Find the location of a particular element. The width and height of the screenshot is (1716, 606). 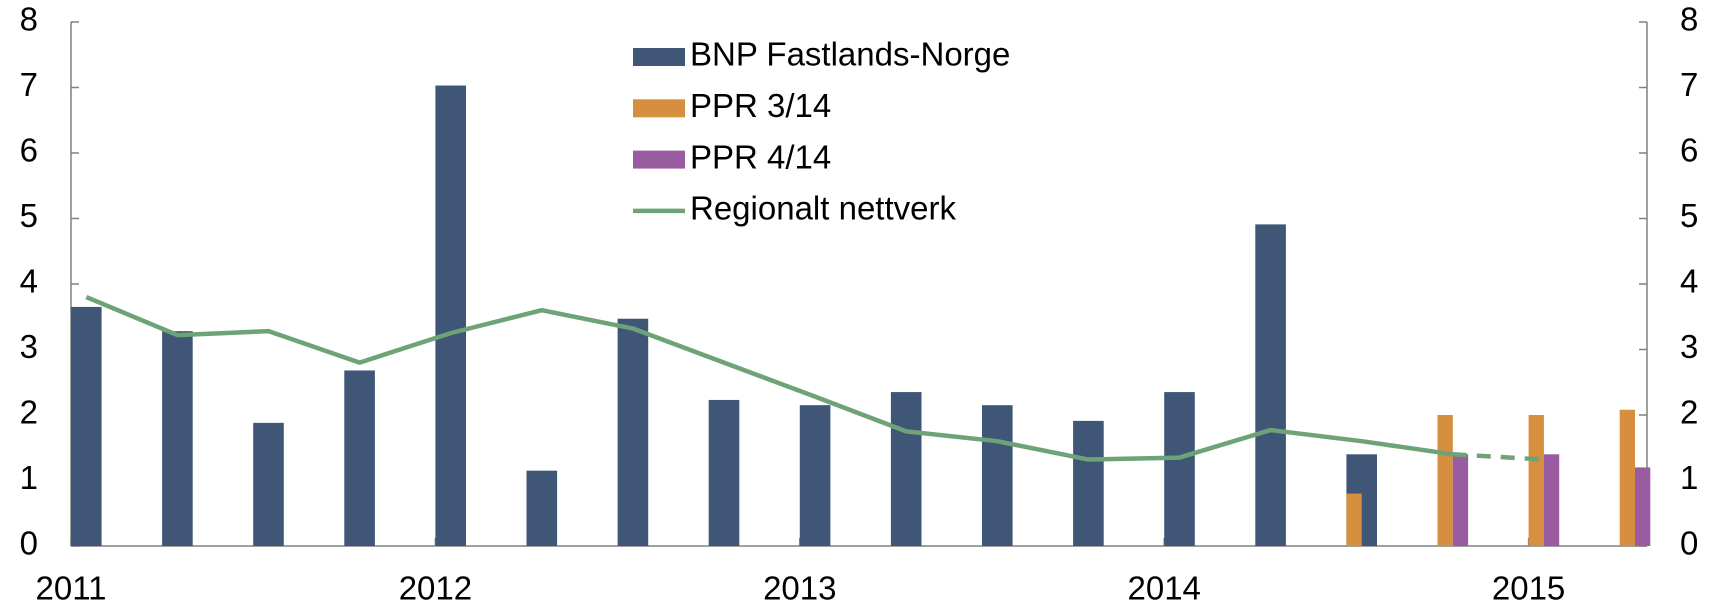

y2-tick-label: 2 is located at coordinates (1689, 412).